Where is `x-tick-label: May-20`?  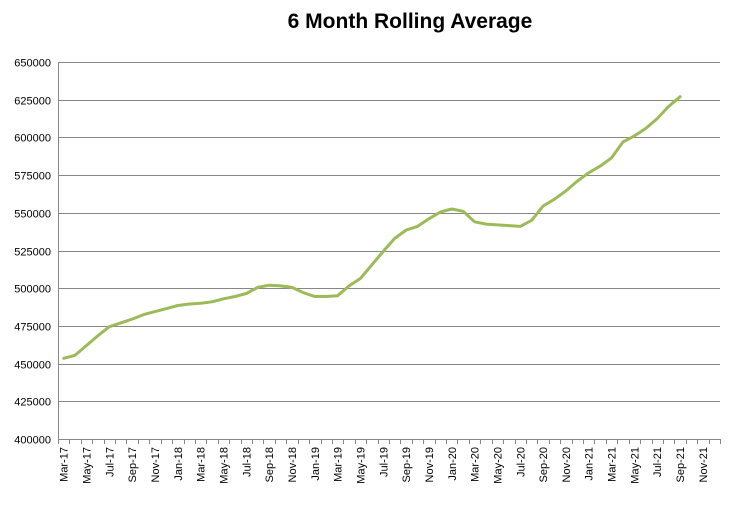
x-tick-label: May-20 is located at coordinates (498, 465).